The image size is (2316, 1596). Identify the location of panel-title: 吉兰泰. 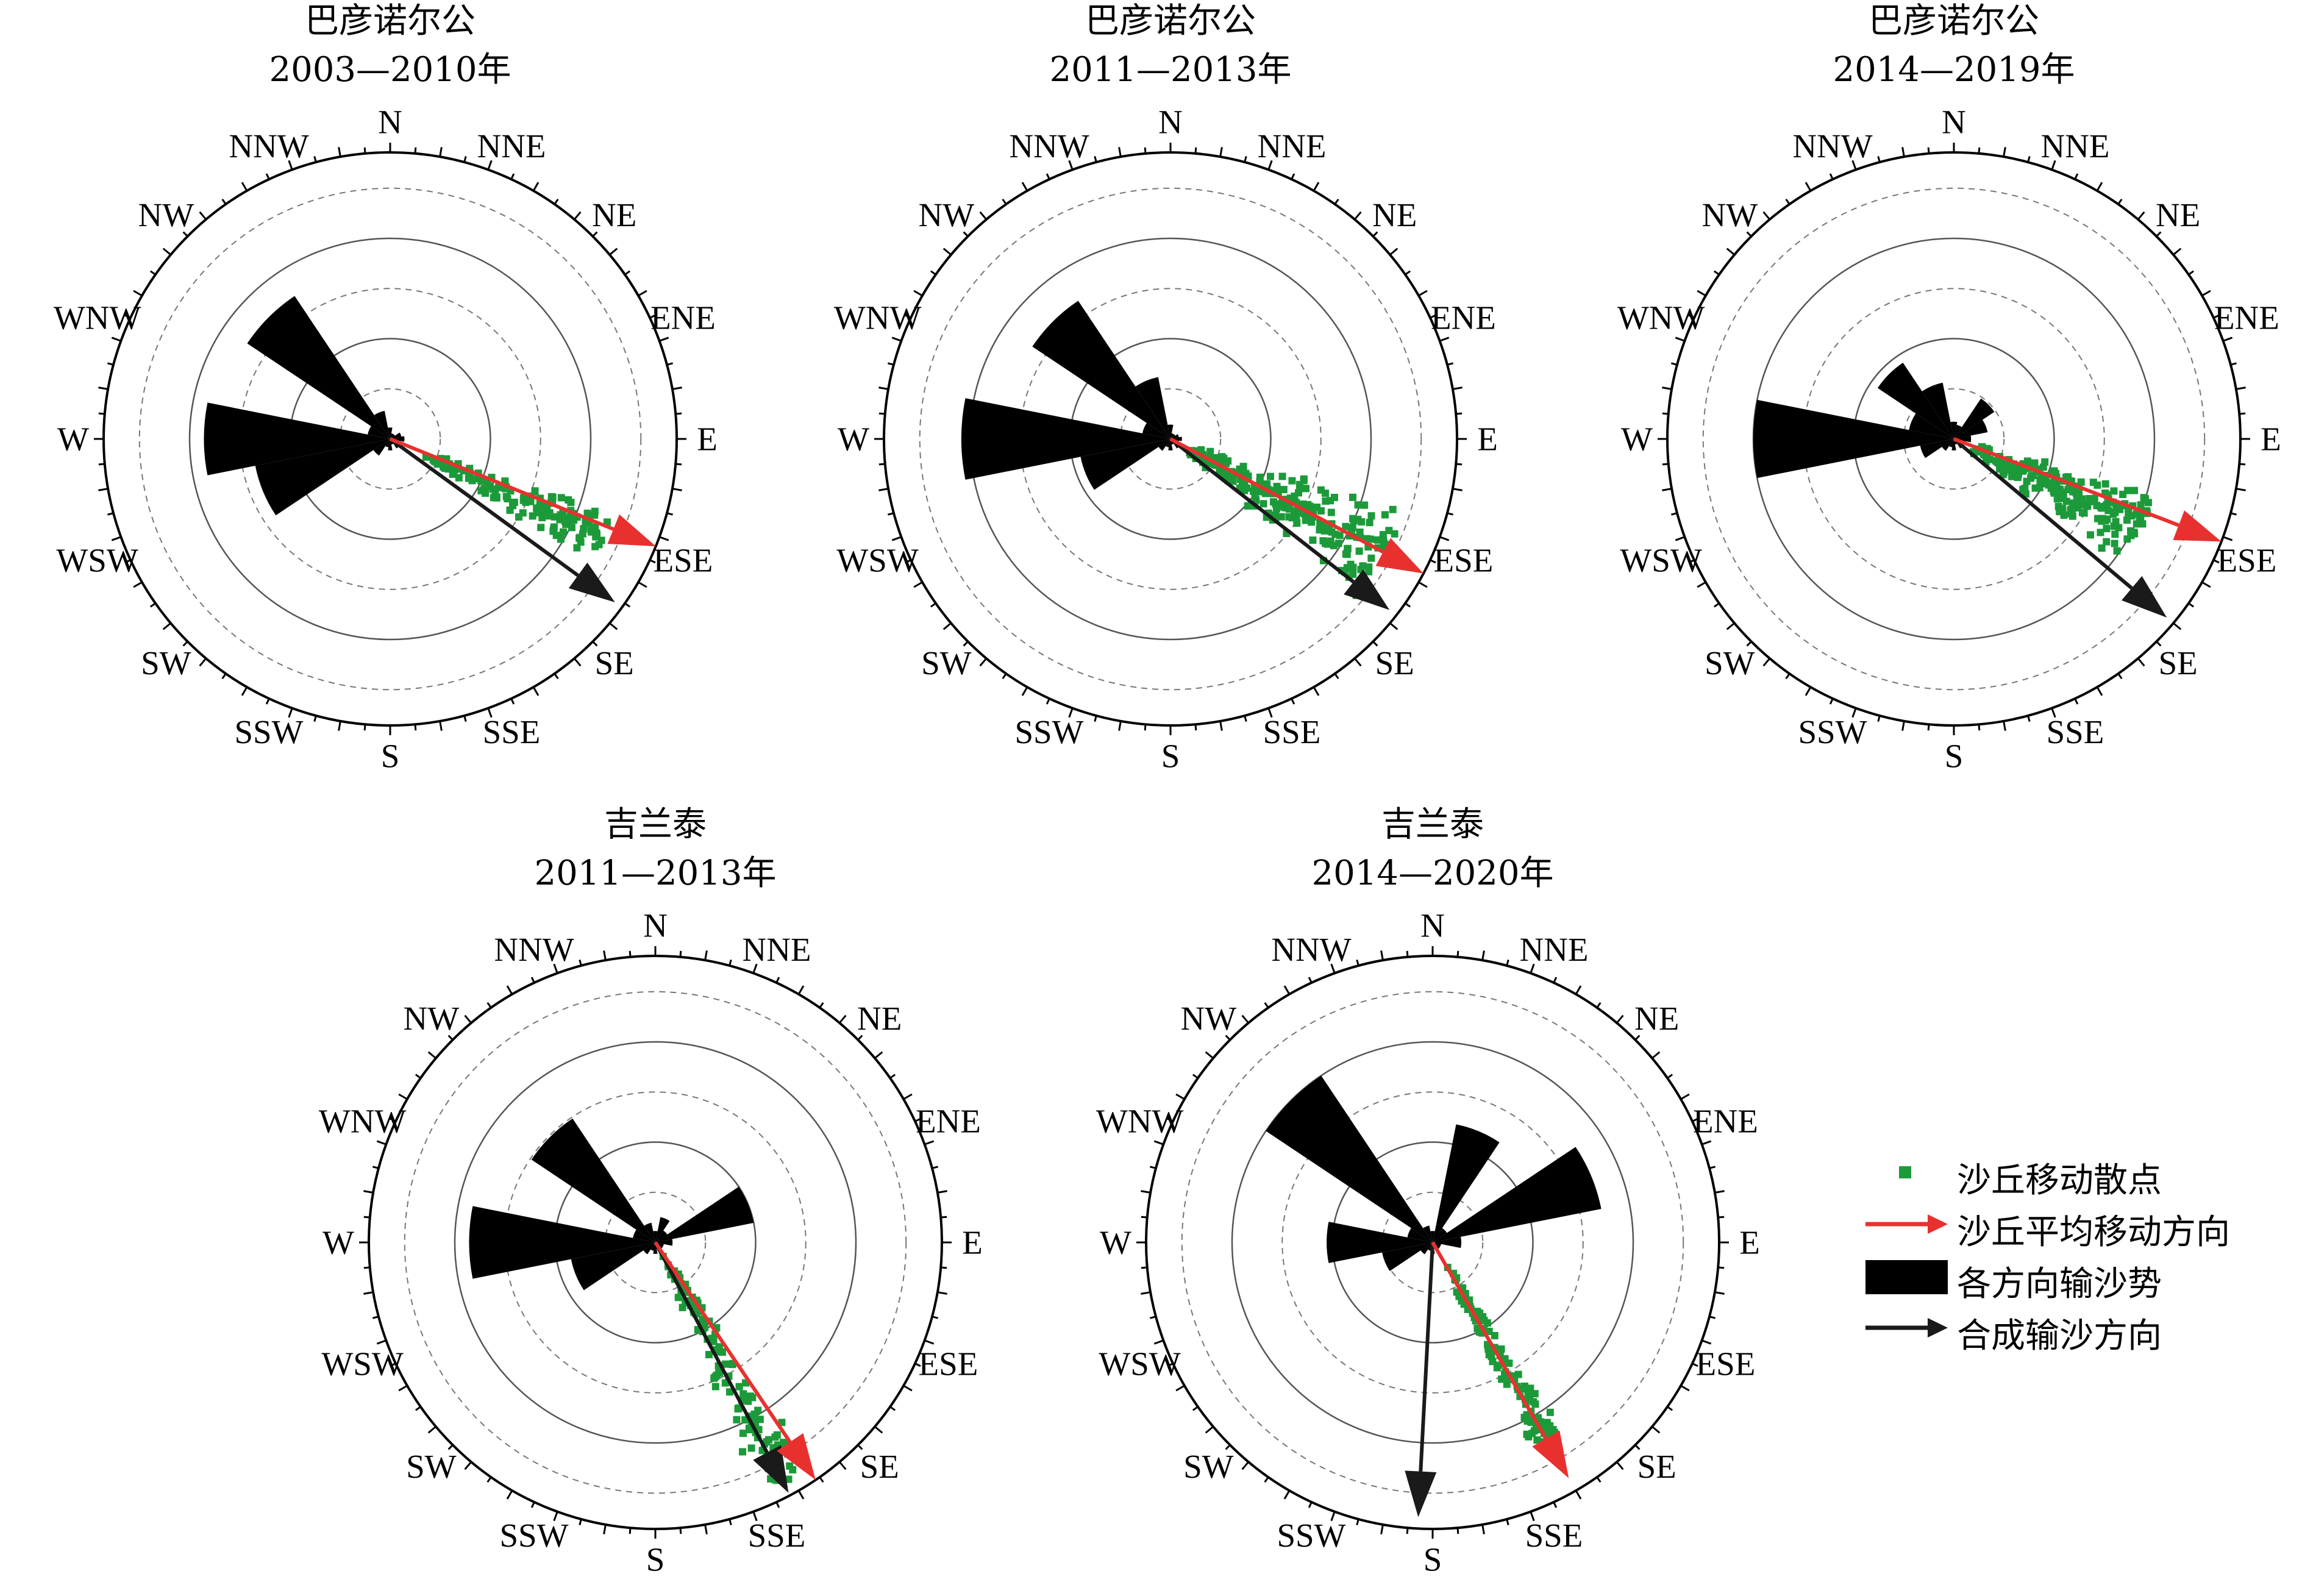
(1432, 824).